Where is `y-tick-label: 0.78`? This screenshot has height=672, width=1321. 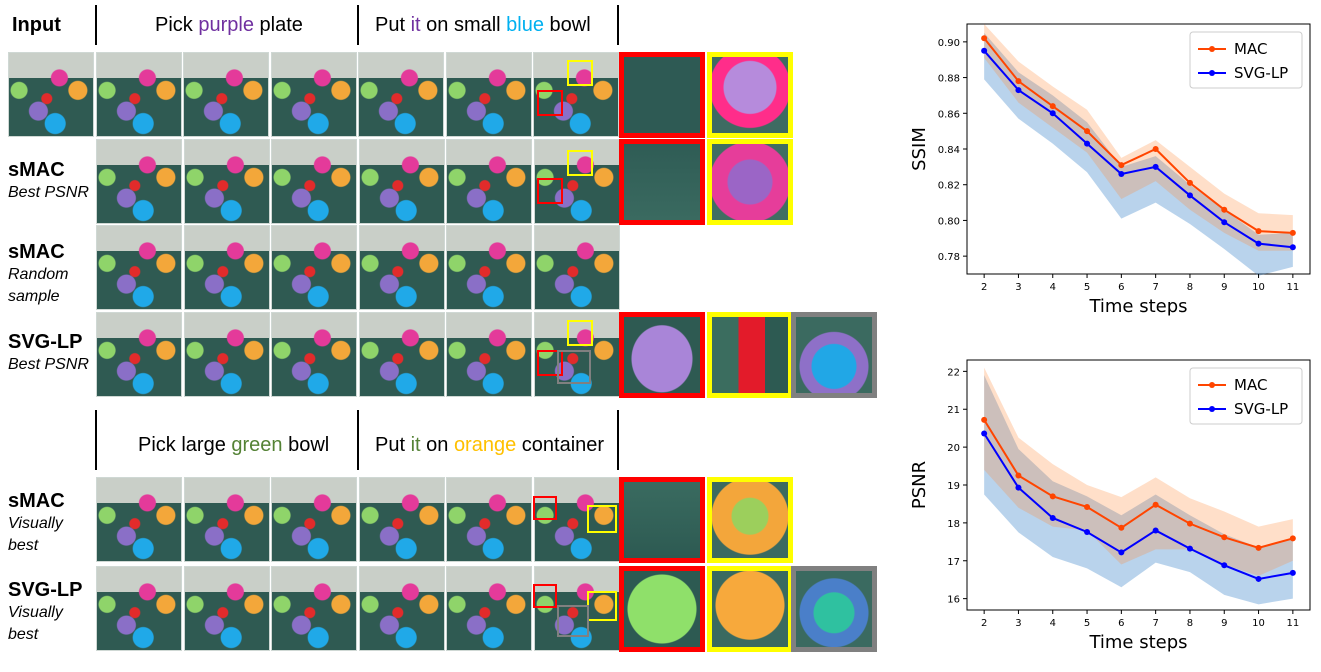
y-tick-label: 0.78 is located at coordinates (949, 257).